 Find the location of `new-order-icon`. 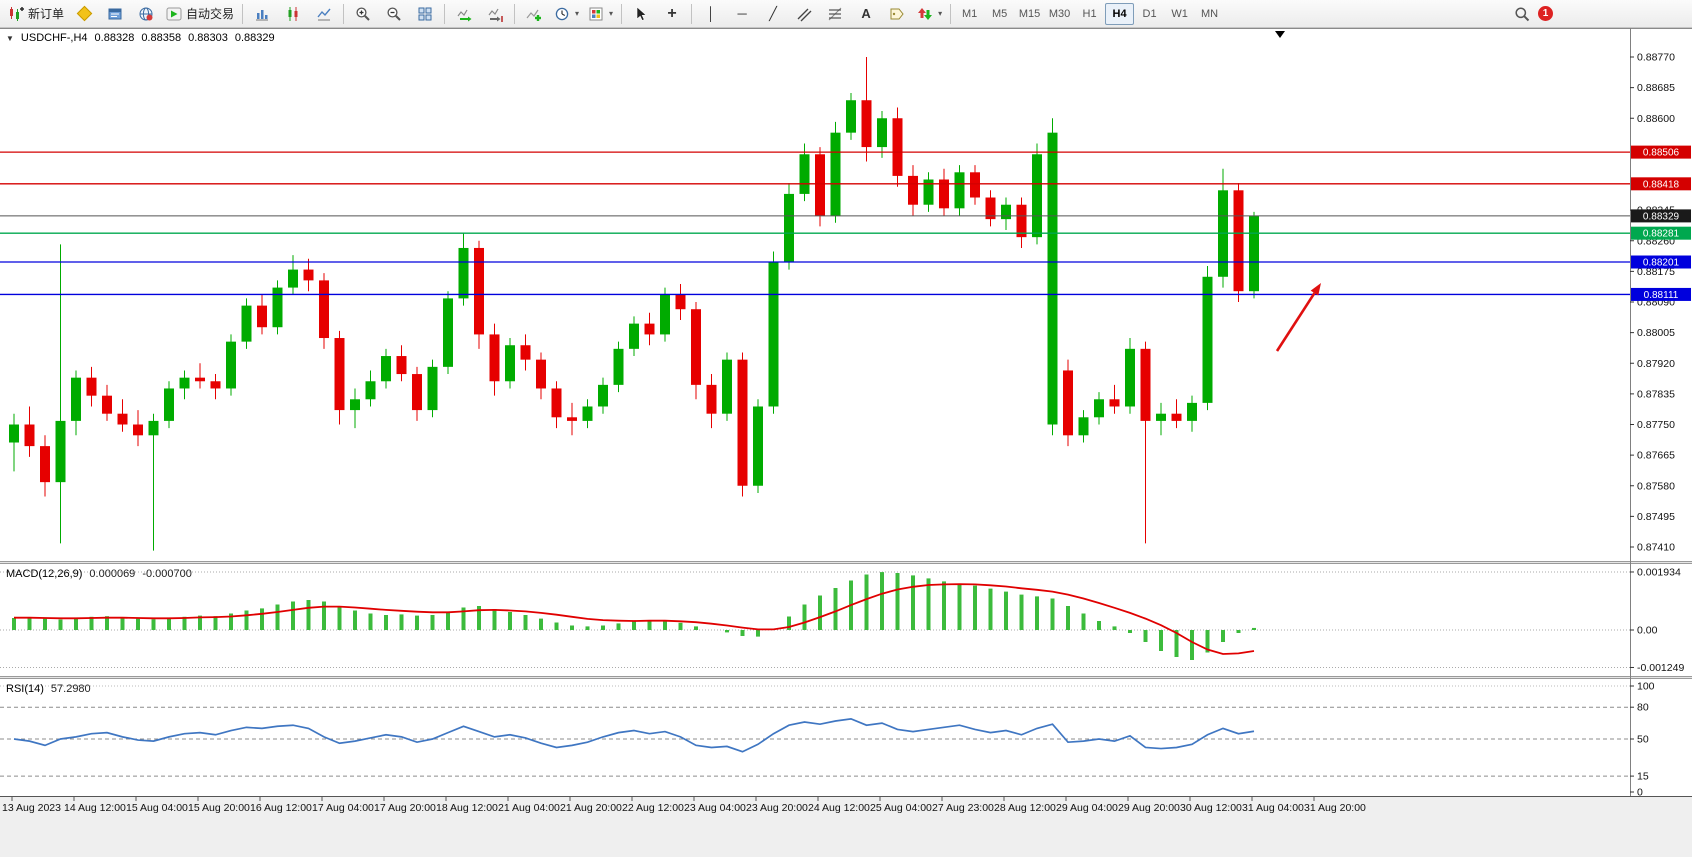

new-order-icon is located at coordinates (17, 13).